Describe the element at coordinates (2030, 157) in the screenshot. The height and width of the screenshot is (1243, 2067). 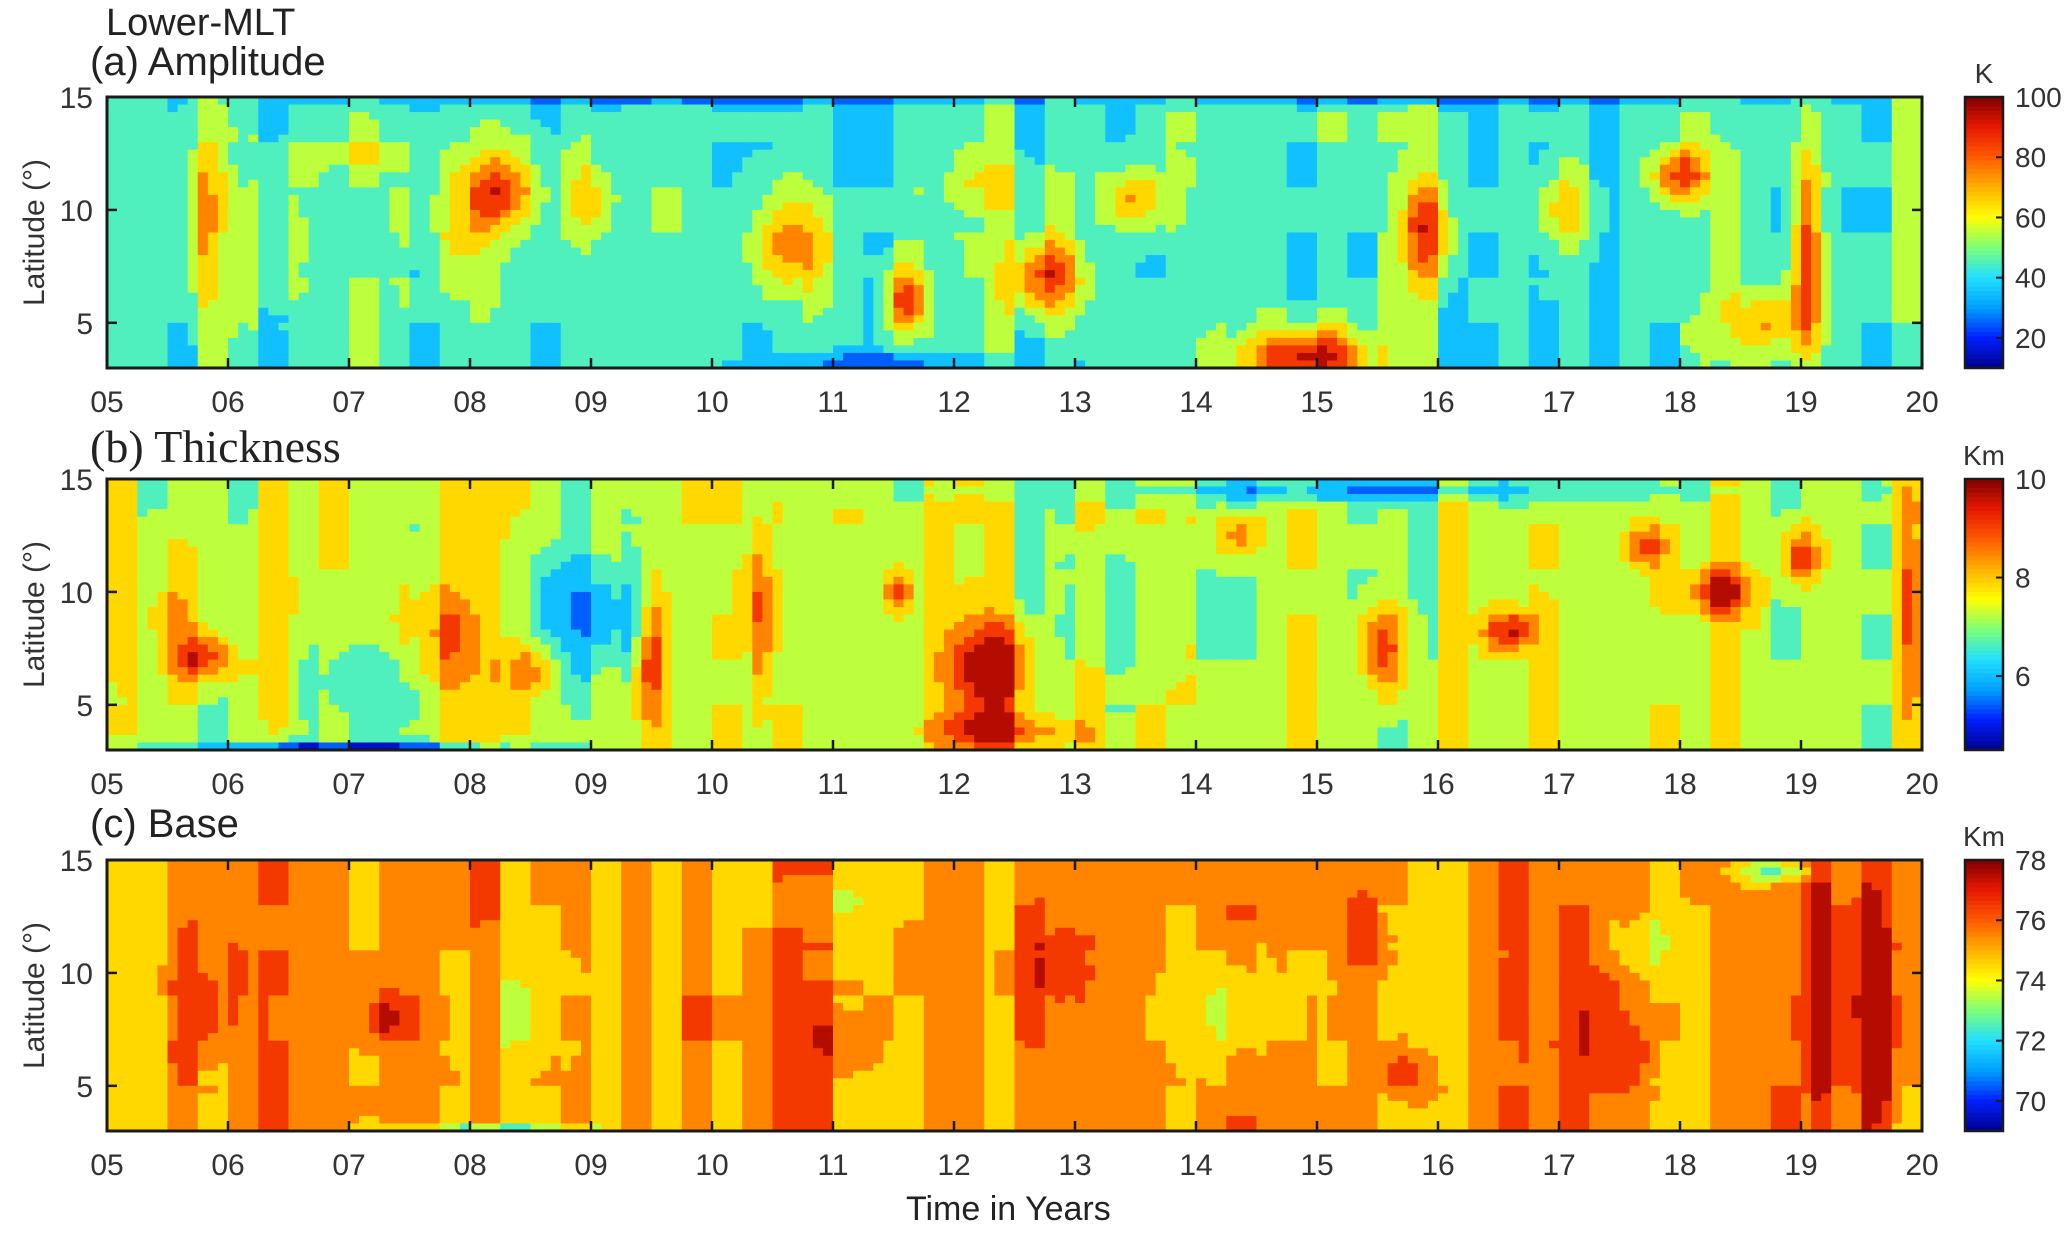
I see `amplitude-colorbar-tick-label: 80` at that location.